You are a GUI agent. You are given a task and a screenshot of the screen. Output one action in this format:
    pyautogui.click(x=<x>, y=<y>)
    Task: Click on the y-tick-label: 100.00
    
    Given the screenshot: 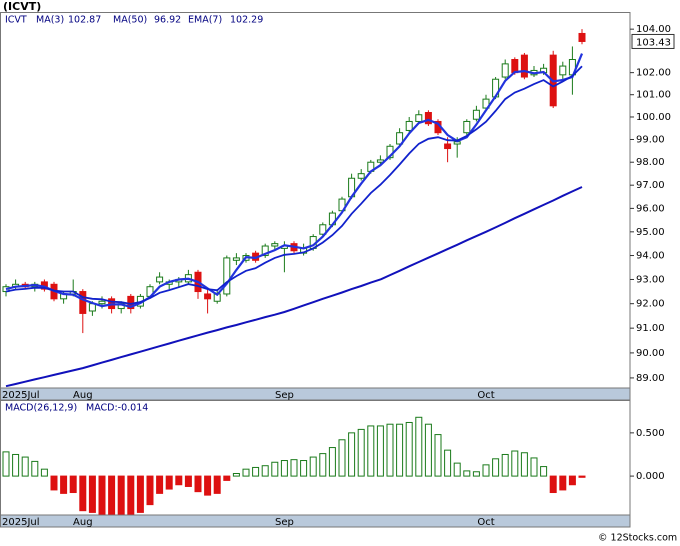 What is the action you would take?
    pyautogui.click(x=653, y=117)
    